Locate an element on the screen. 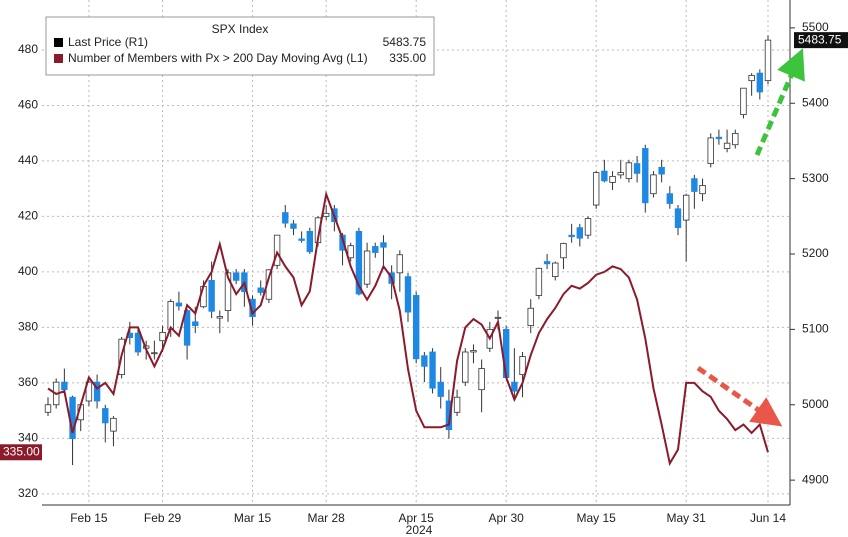 The width and height of the screenshot is (848, 537). legend-box is located at coordinates (240, 46).